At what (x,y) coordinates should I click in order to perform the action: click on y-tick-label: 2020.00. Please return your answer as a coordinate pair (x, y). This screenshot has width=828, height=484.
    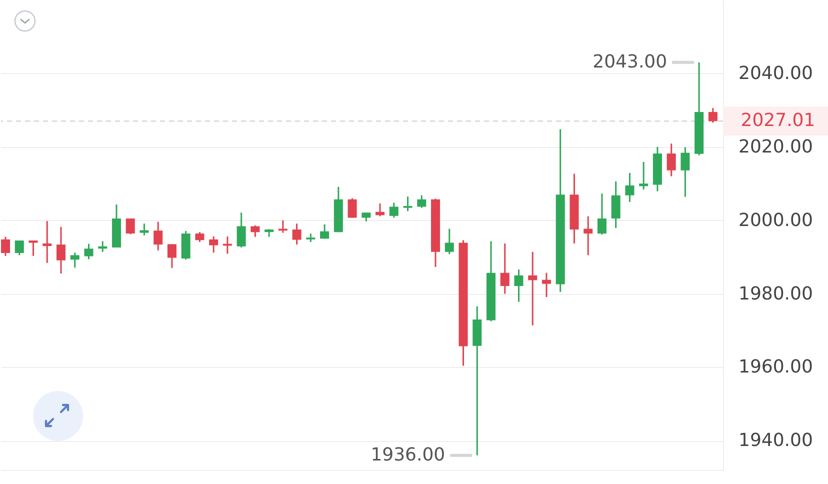
    Looking at the image, I should click on (775, 147).